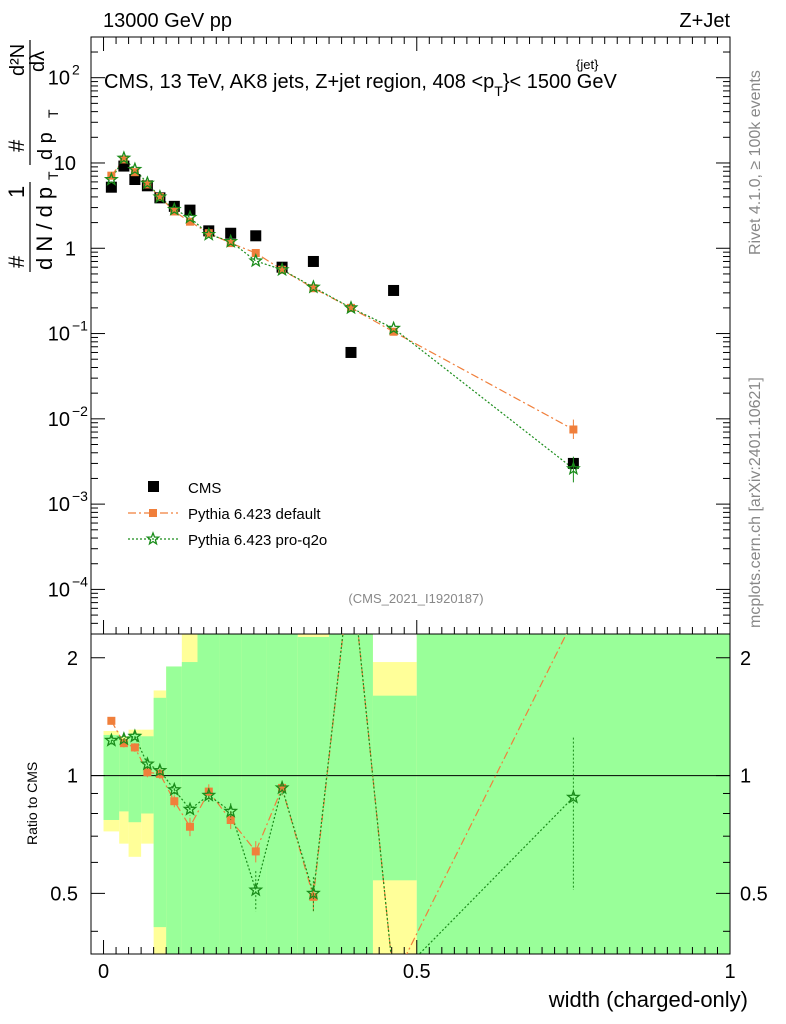  I want to click on legend-cms-label: CMS, so click(204, 488).